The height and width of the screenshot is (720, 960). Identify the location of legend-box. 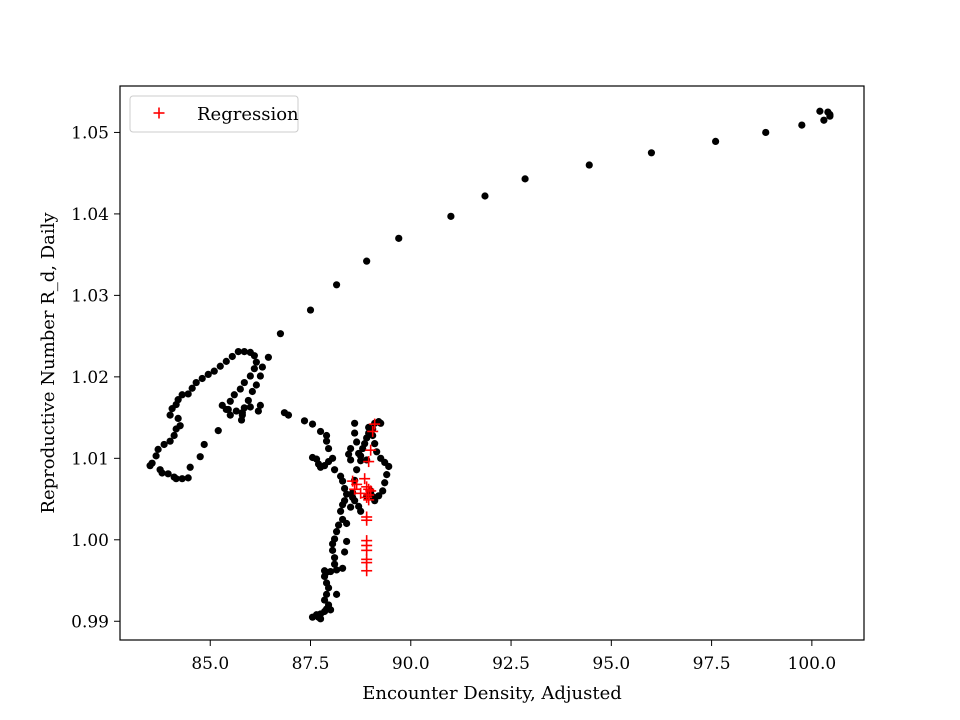
(214, 114).